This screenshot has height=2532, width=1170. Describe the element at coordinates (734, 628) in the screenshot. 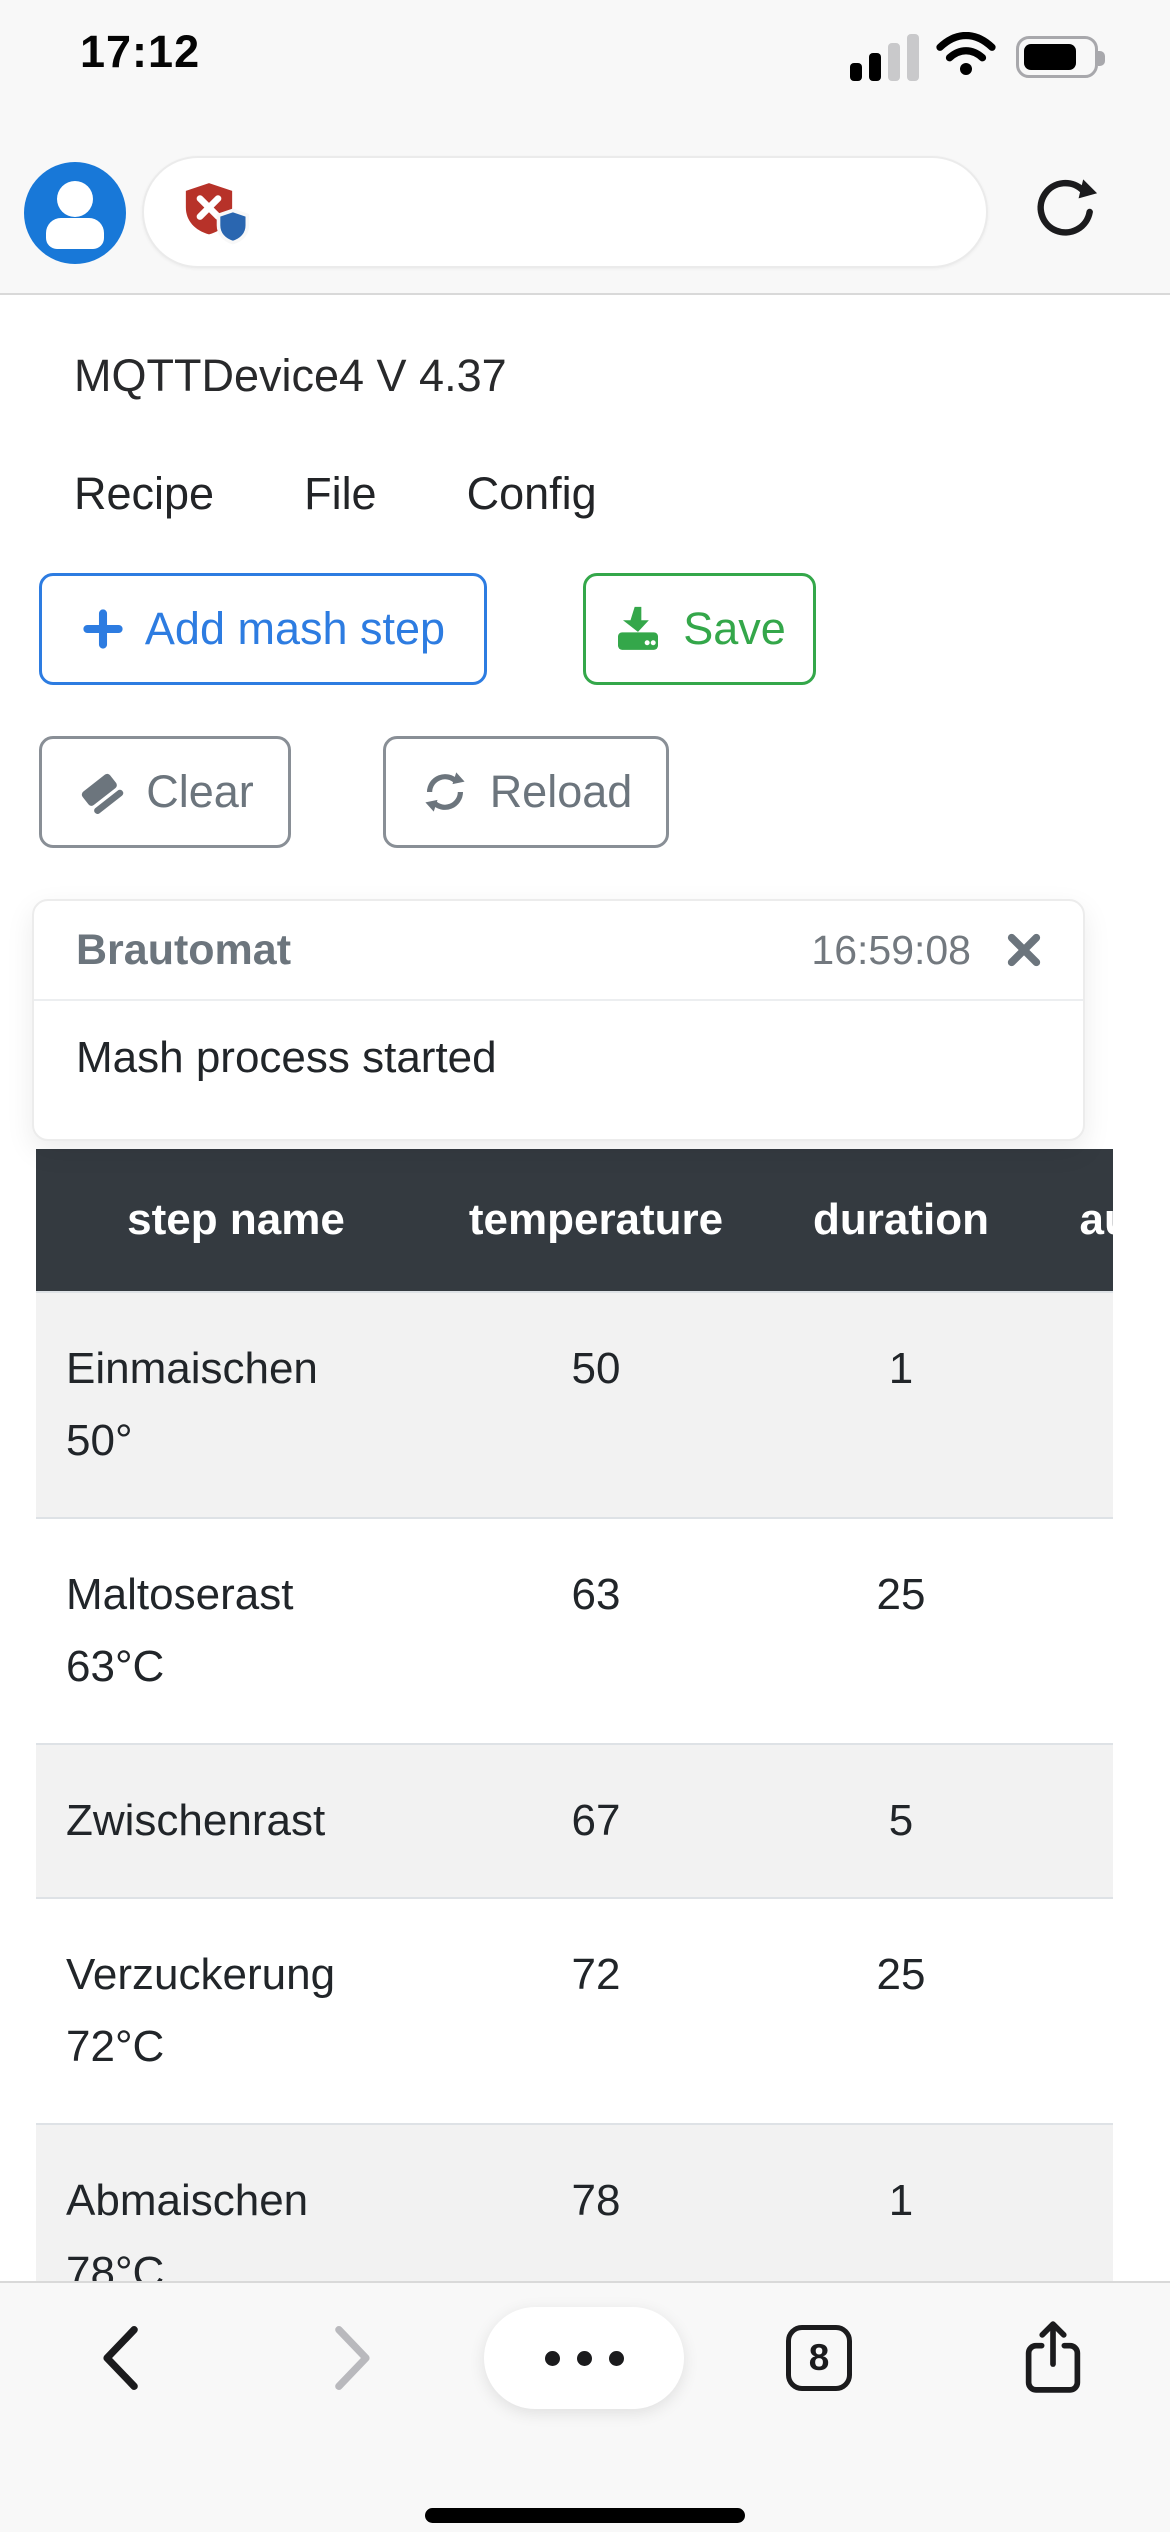

I see `save-label: Save` at that location.